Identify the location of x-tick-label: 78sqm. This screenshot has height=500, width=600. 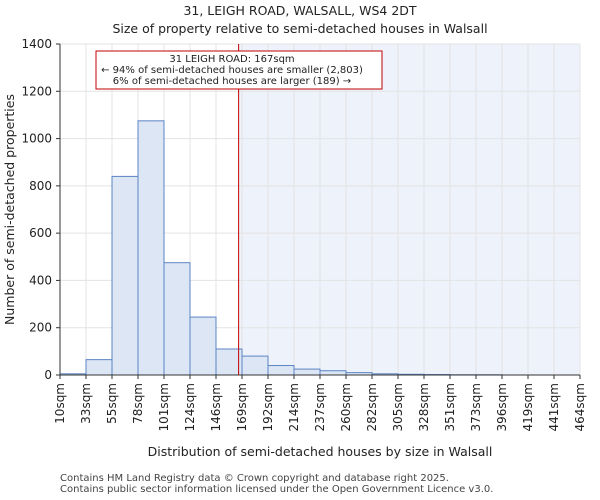
(138, 403).